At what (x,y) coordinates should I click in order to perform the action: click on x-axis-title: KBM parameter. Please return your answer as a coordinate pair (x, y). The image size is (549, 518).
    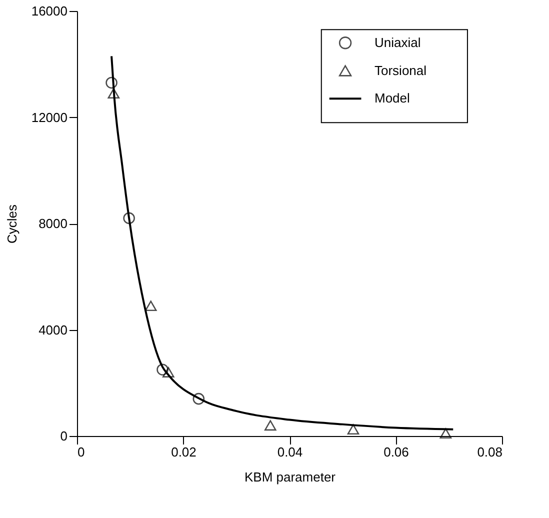
    Looking at the image, I should click on (290, 477).